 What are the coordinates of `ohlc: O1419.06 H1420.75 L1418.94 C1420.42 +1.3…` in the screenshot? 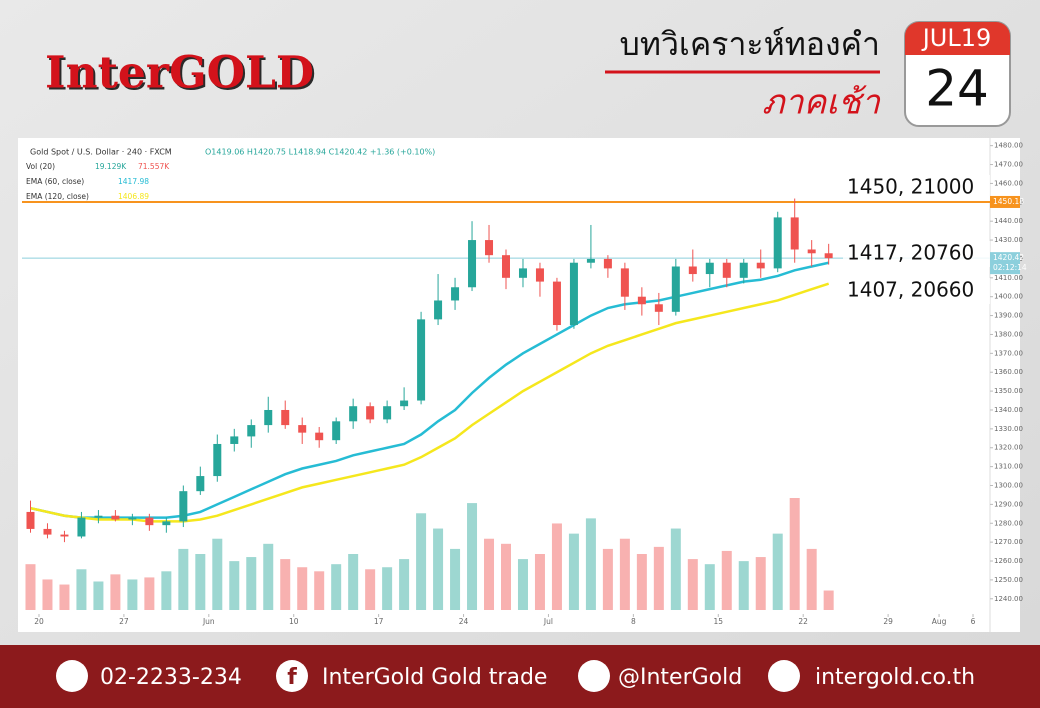 It's located at (320, 152).